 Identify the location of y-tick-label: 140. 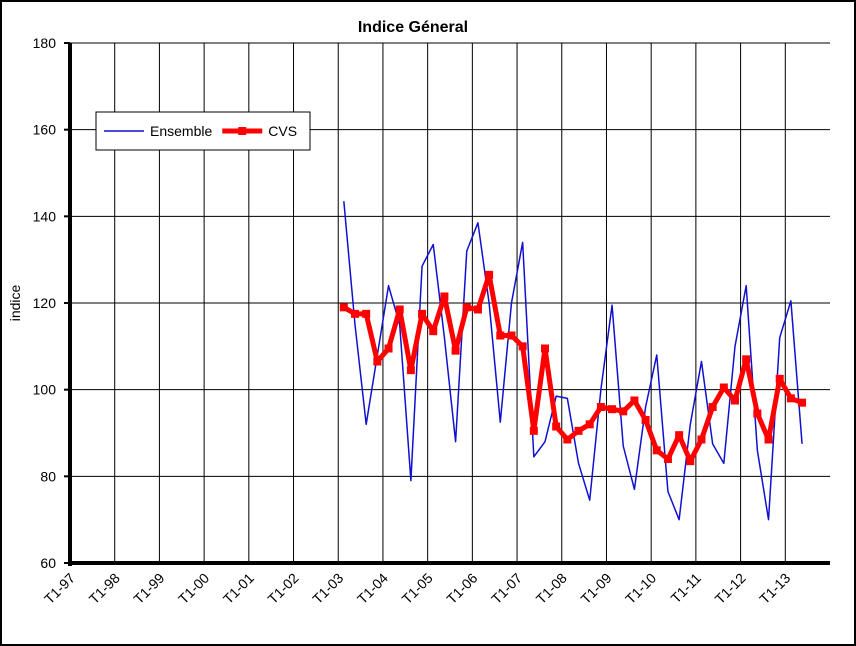
(45, 216).